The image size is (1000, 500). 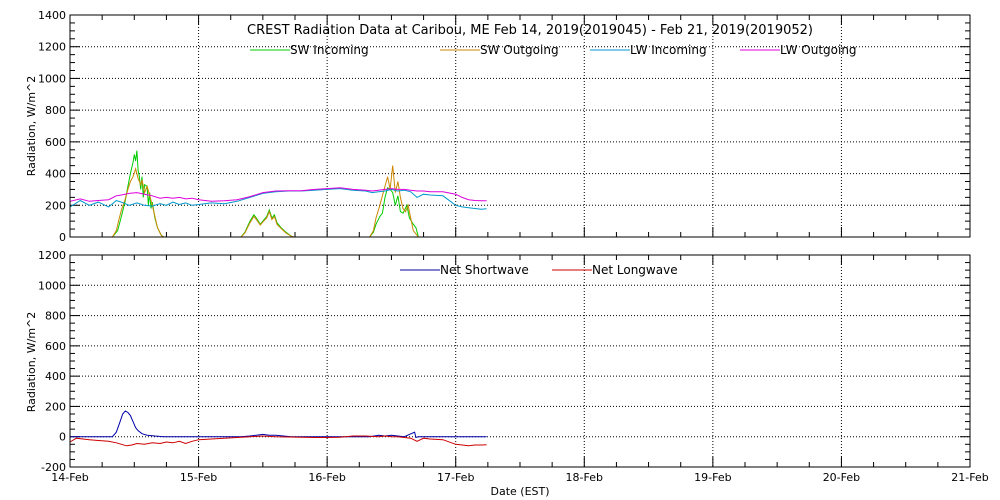 What do you see at coordinates (841, 477) in the screenshot?
I see `x-tick-label: 20-Feb` at bounding box center [841, 477].